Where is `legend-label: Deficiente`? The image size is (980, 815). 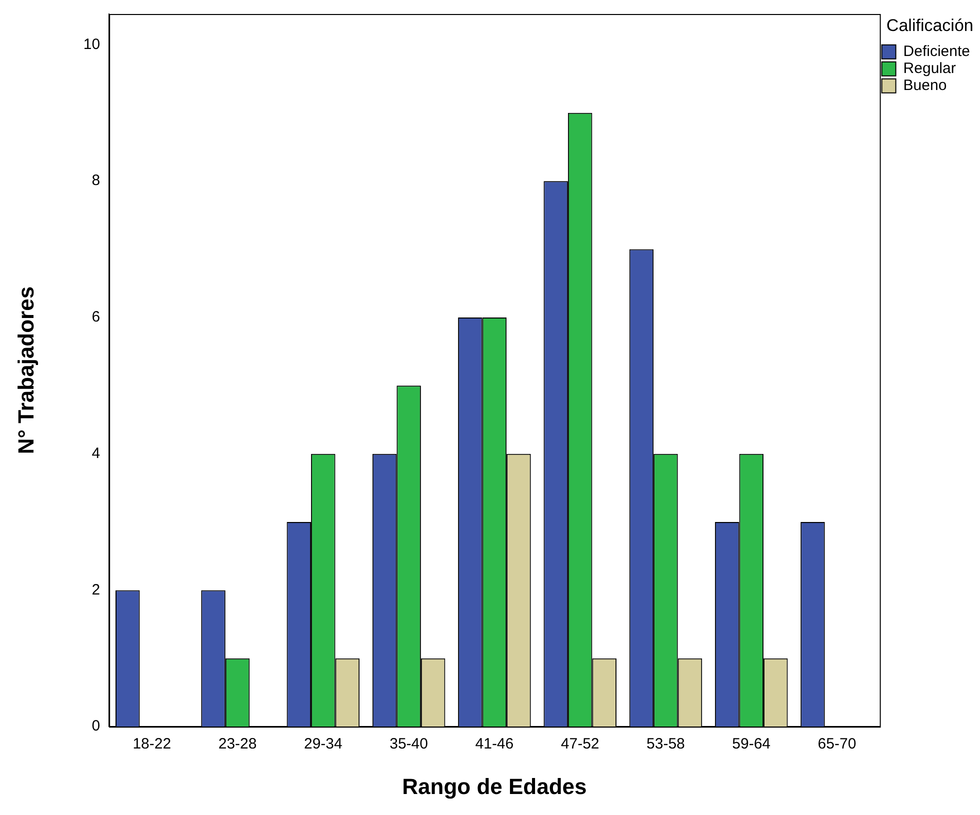
legend-label: Deficiente is located at coordinates (936, 51).